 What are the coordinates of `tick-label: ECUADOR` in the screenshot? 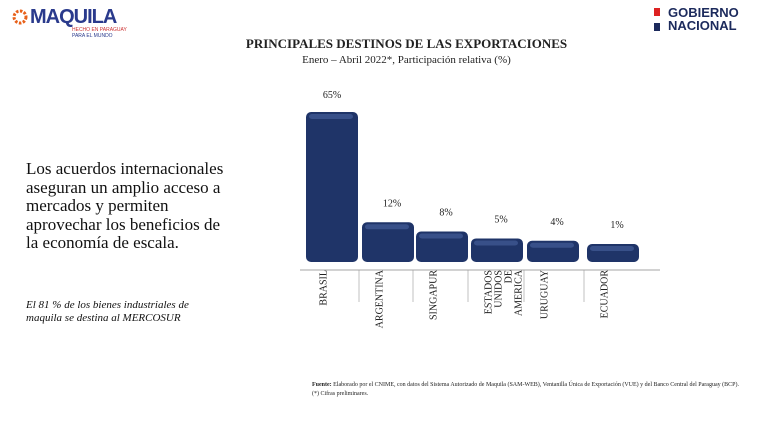 It's located at (604, 294).